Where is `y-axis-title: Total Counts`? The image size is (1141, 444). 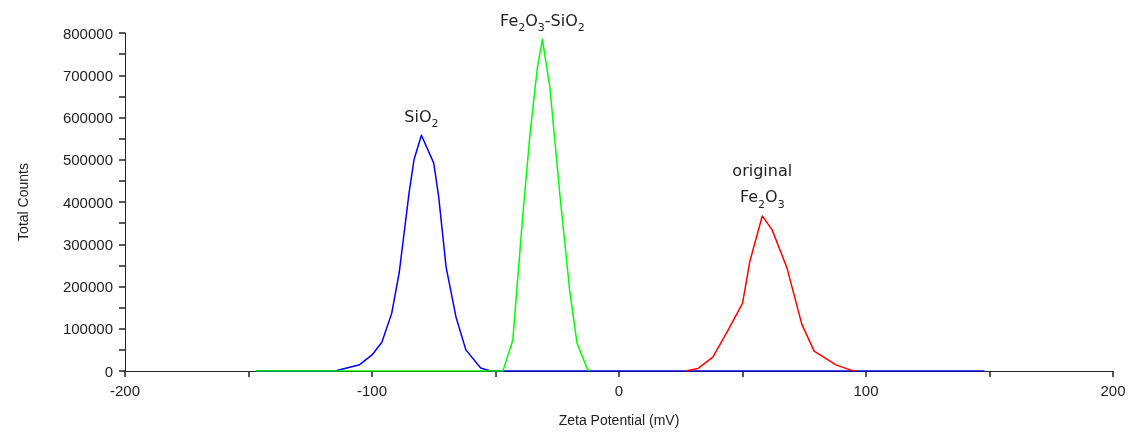
y-axis-title: Total Counts is located at coordinates (23, 202).